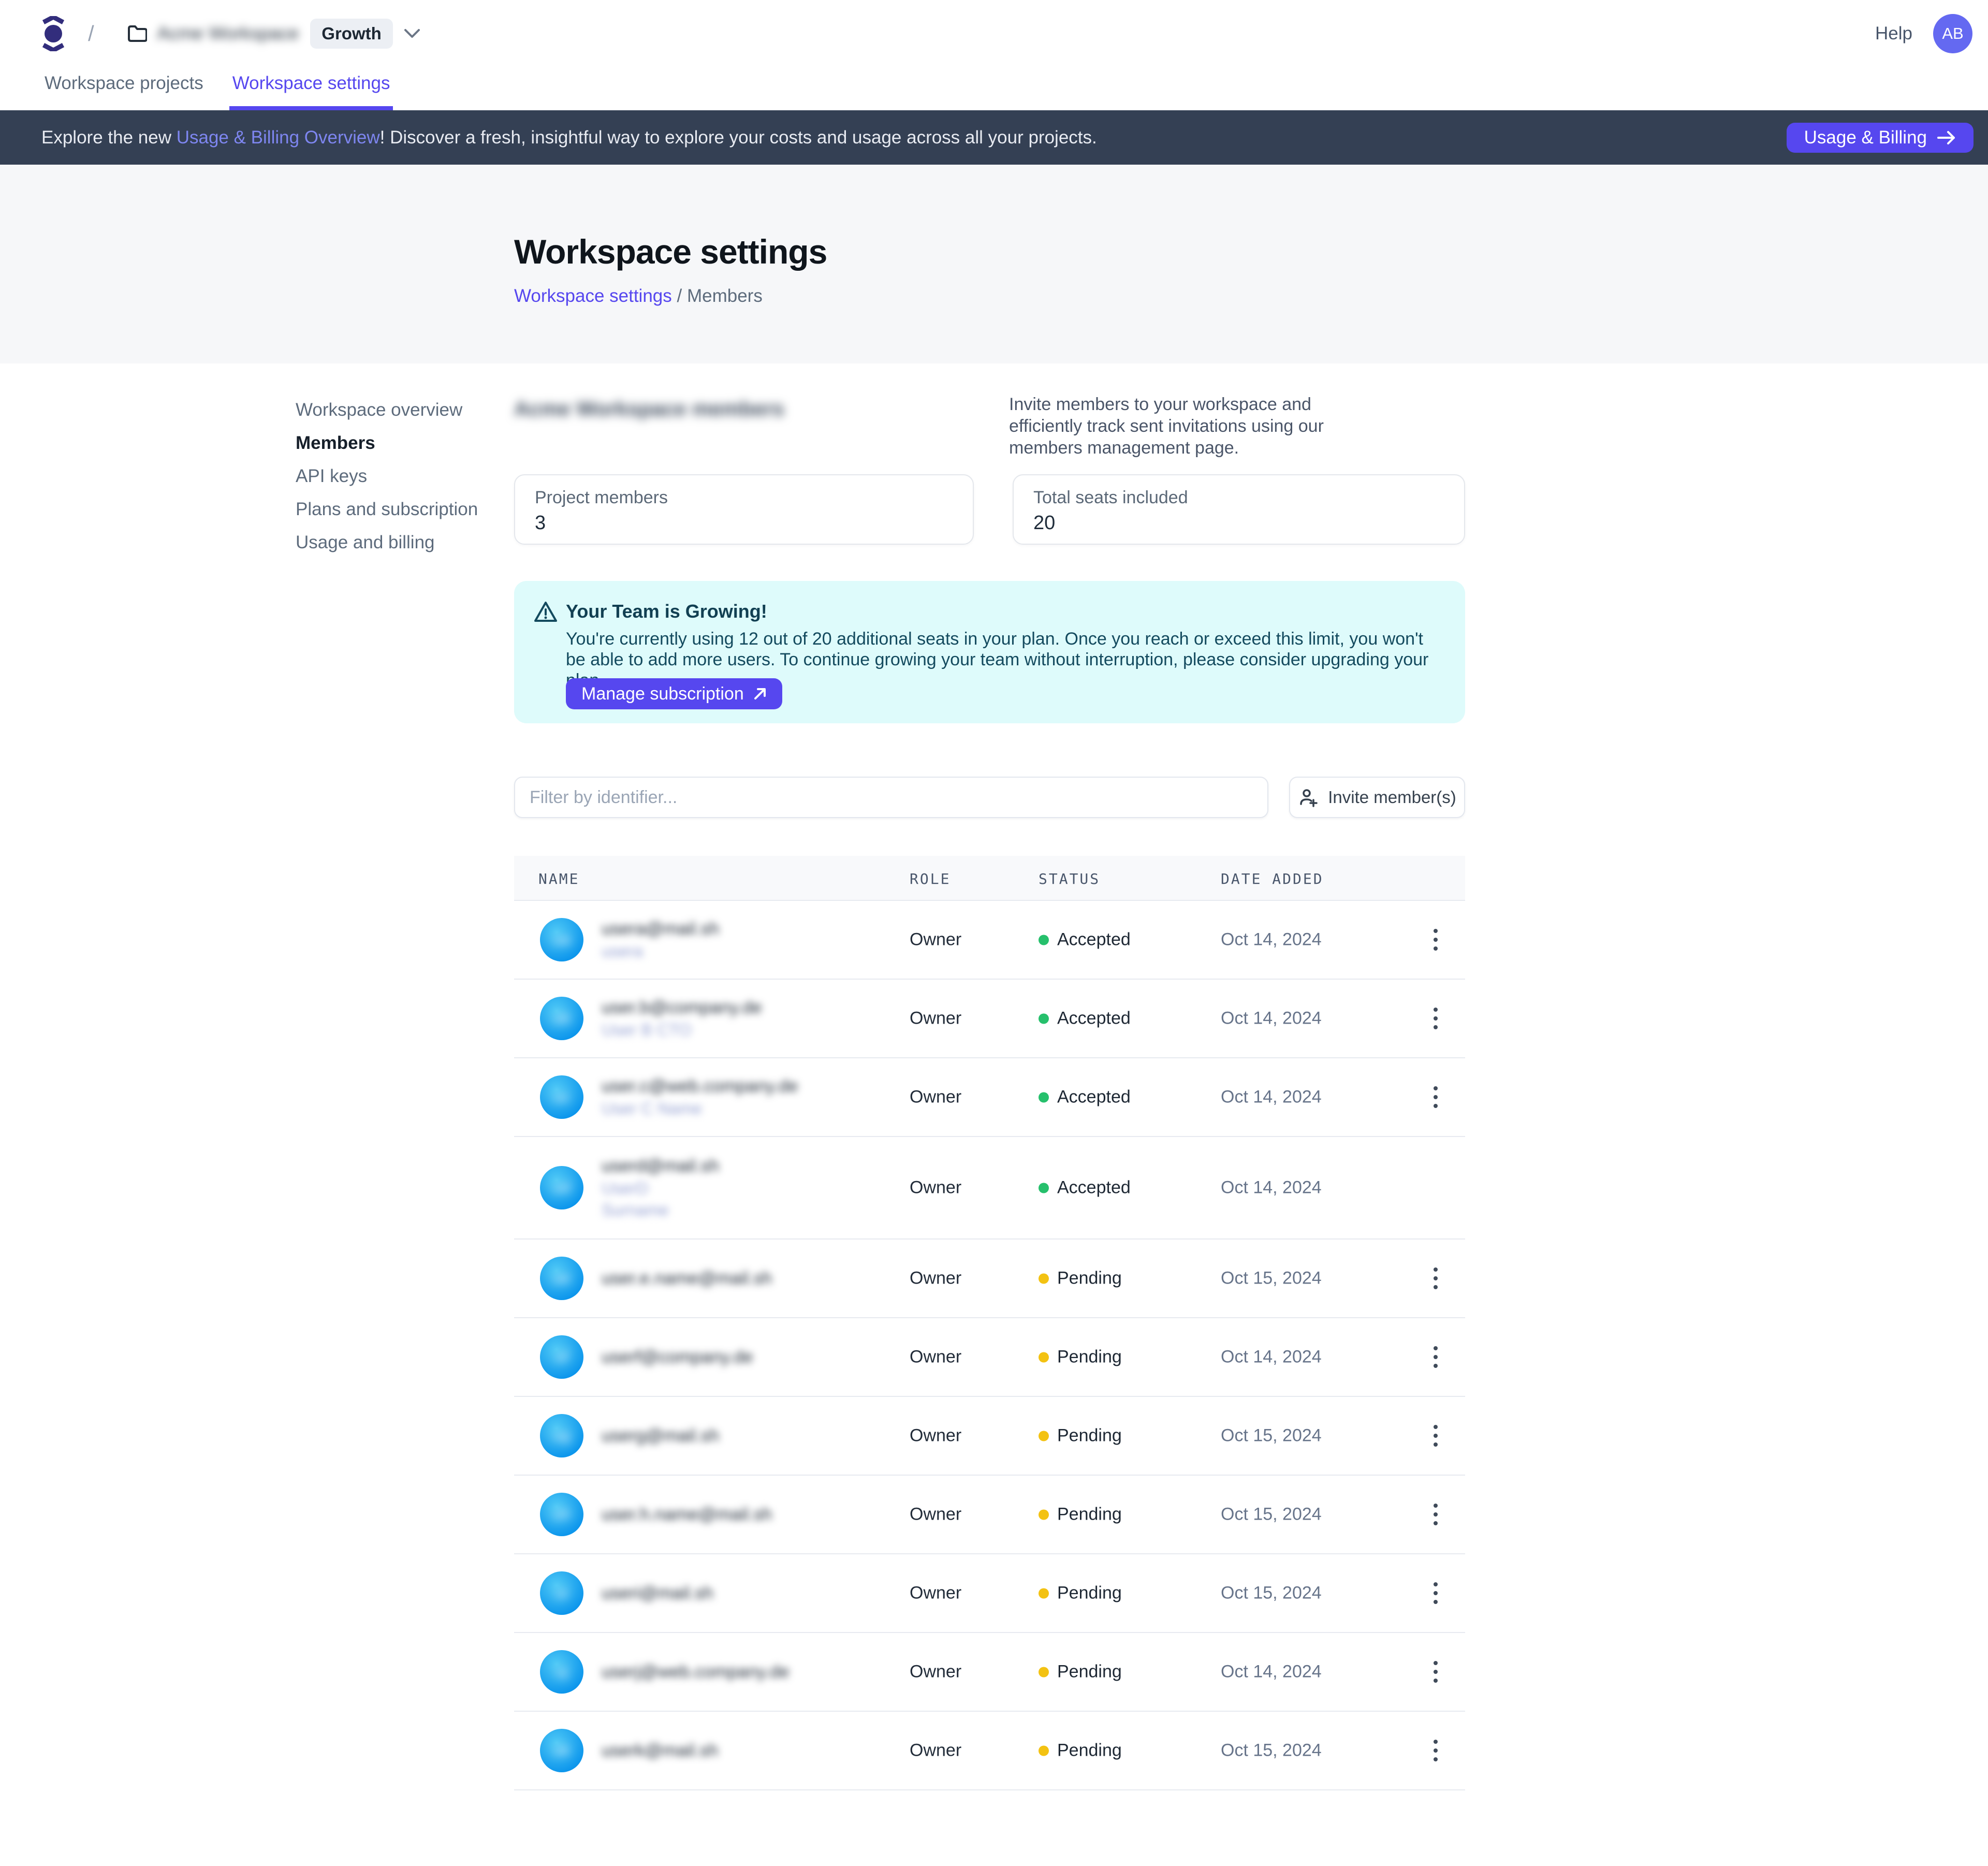  What do you see at coordinates (1952, 33) in the screenshot?
I see `user-avatar: AB` at bounding box center [1952, 33].